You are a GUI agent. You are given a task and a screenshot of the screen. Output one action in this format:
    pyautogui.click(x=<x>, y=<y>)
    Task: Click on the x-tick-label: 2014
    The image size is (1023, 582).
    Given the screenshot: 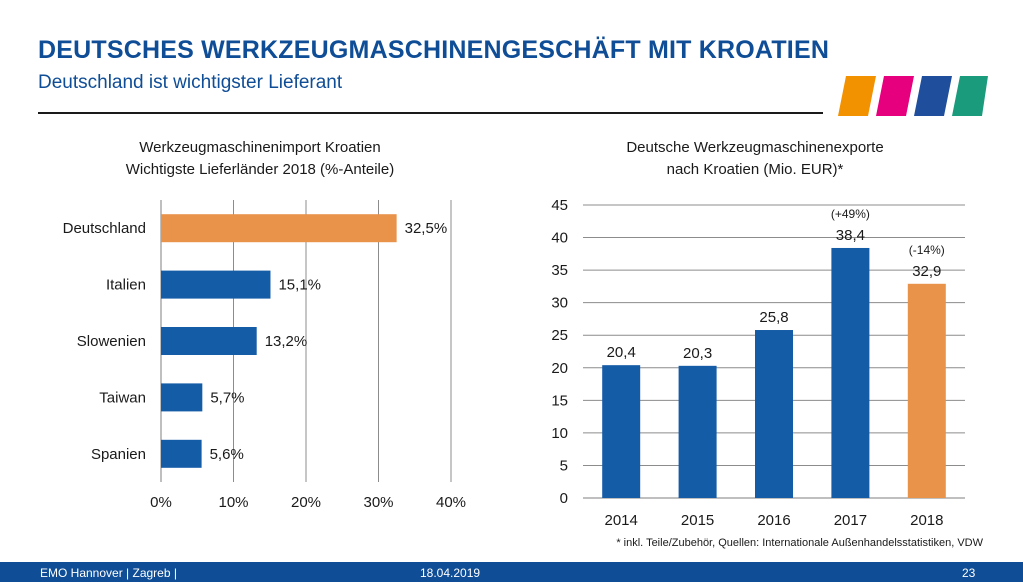 What is the action you would take?
    pyautogui.click(x=621, y=520)
    